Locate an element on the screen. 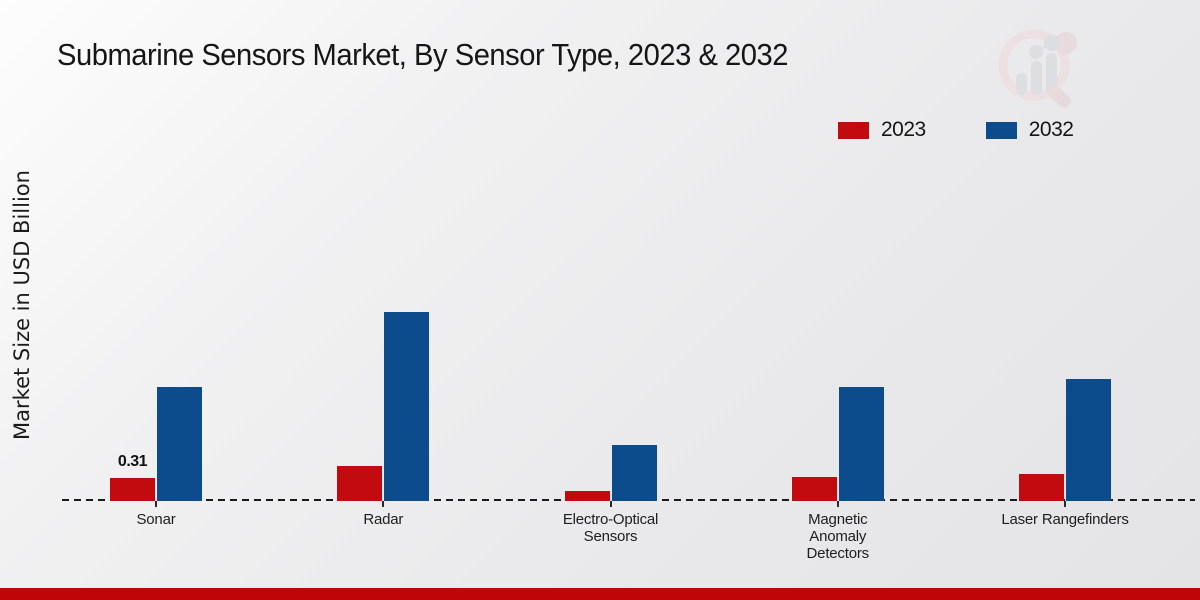 This screenshot has width=1200, height=600. legend-label-2023: 2023 is located at coordinates (903, 129).